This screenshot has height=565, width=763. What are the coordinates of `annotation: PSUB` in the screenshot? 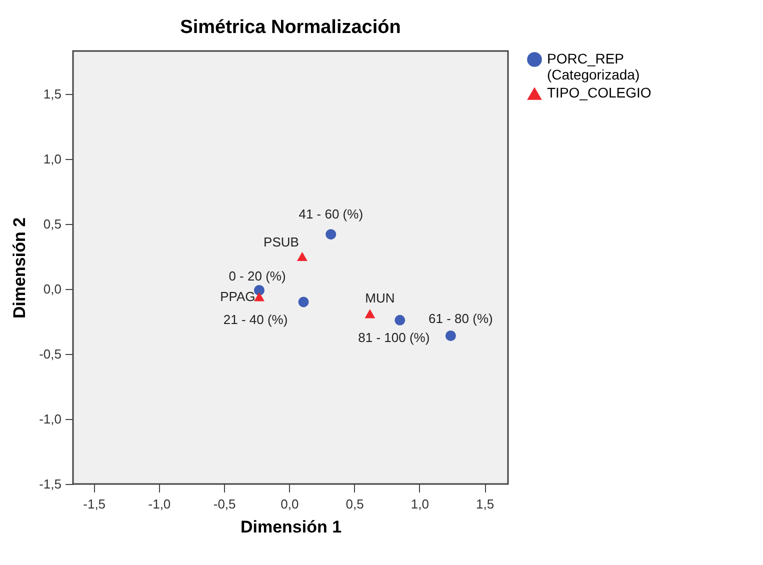 It's located at (281, 242).